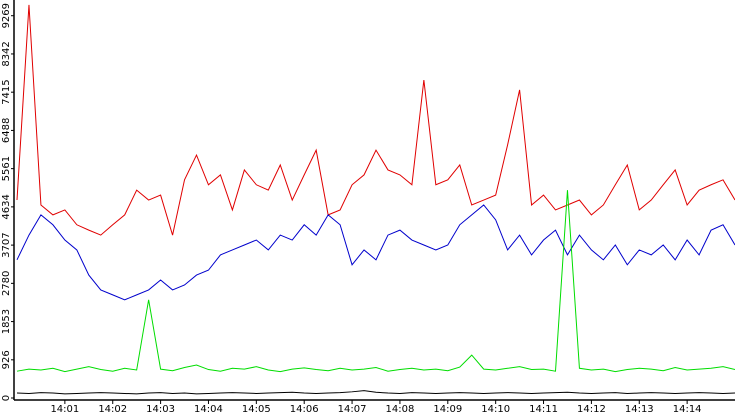  Describe the element at coordinates (304, 409) in the screenshot. I see `x-tick-label: 14:06` at that location.